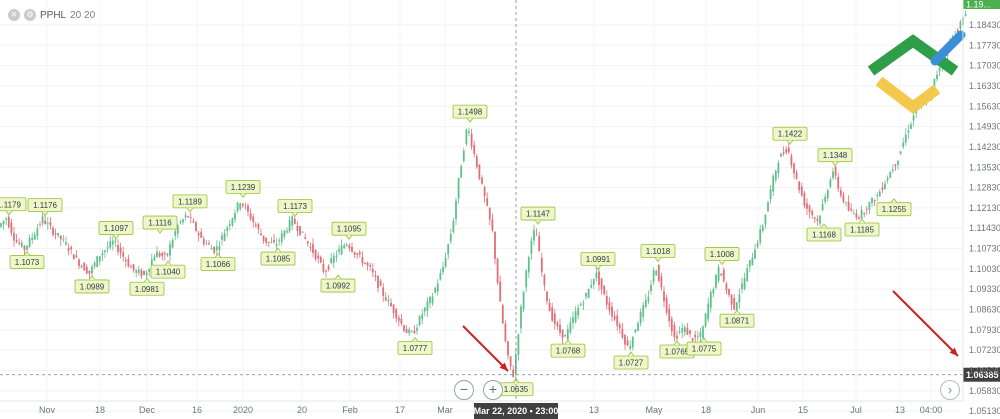  Describe the element at coordinates (824, 232) in the screenshot. I see `price-label: 1.1168` at that location.